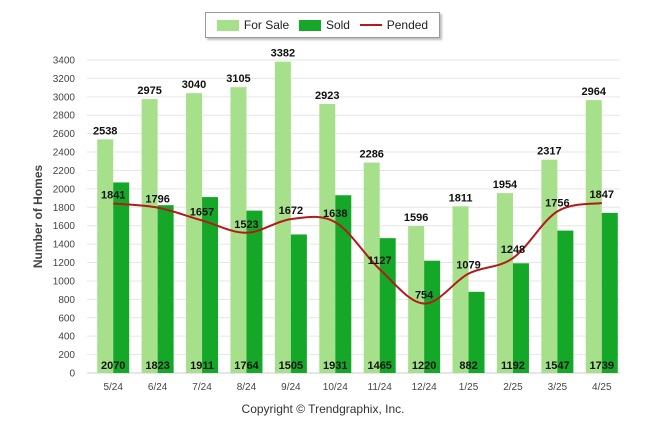 The image size is (646, 434). Describe the element at coordinates (602, 387) in the screenshot. I see `x-tick-label: 4/25` at that location.